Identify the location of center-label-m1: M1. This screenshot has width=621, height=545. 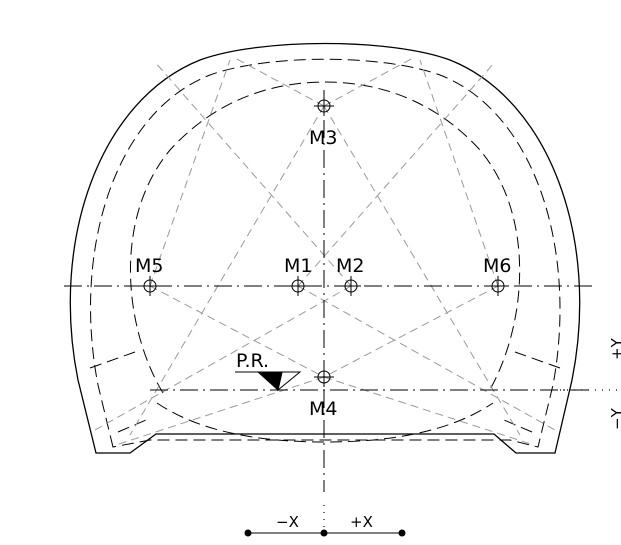
(298, 266).